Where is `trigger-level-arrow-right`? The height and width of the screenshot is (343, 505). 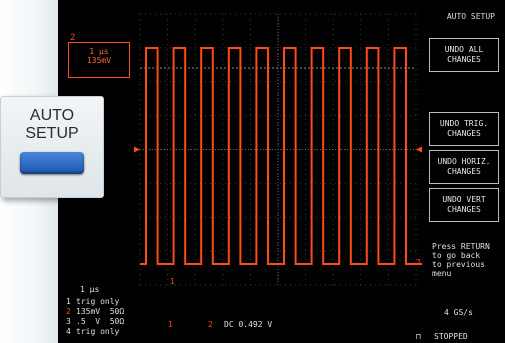 trigger-level-arrow-right is located at coordinates (419, 149).